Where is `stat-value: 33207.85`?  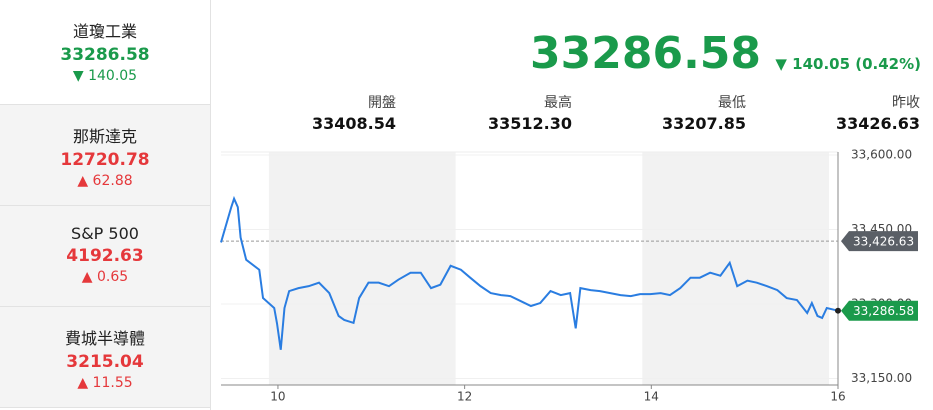
stat-value: 33207.85 is located at coordinates (703, 123).